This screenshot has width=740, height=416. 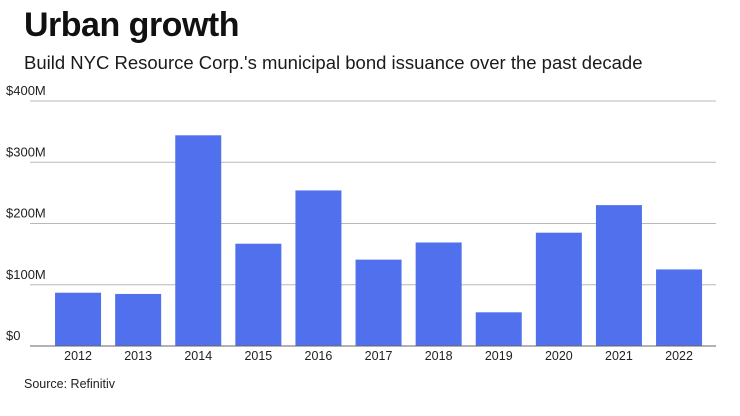 What do you see at coordinates (26, 90) in the screenshot?
I see `y-tick-label: $400M` at bounding box center [26, 90].